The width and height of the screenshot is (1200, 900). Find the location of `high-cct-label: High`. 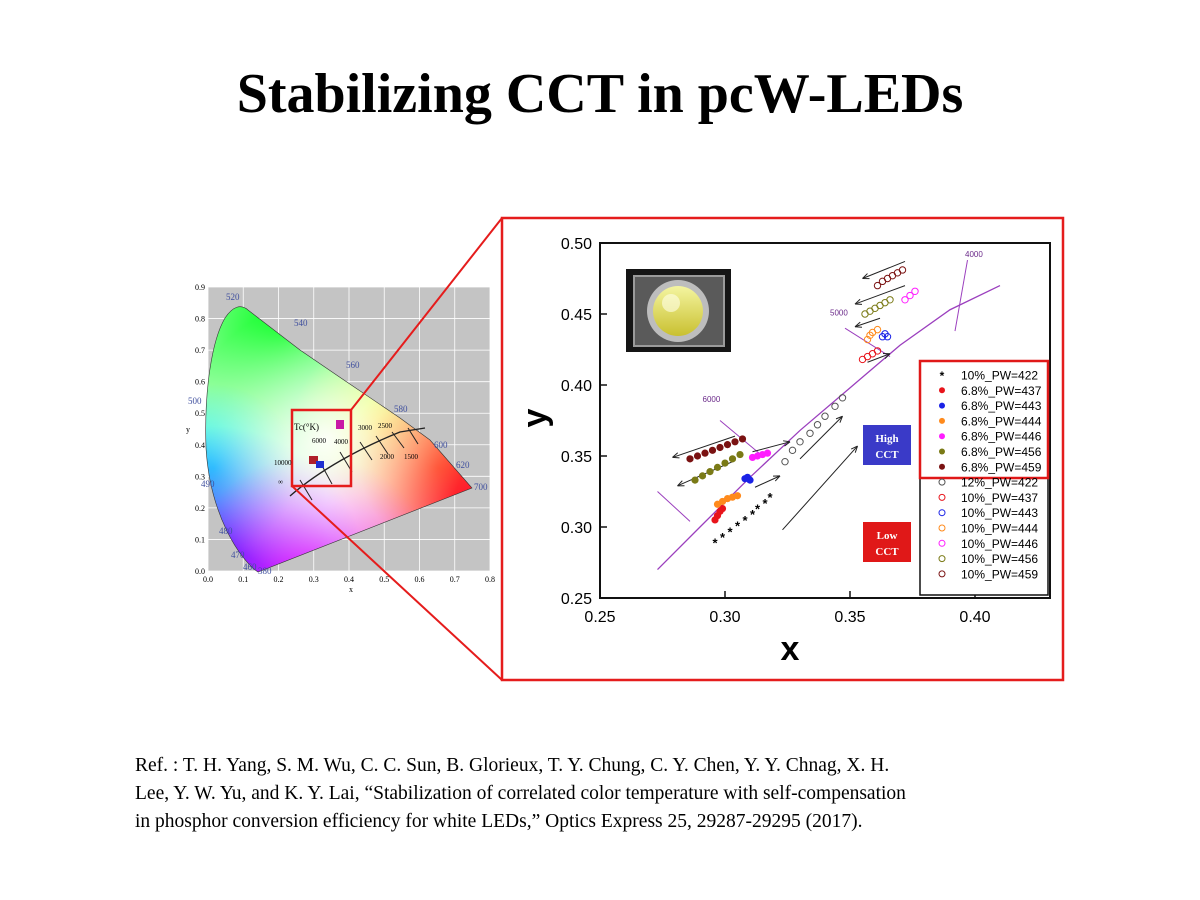

high-cct-label: High is located at coordinates (886, 439).